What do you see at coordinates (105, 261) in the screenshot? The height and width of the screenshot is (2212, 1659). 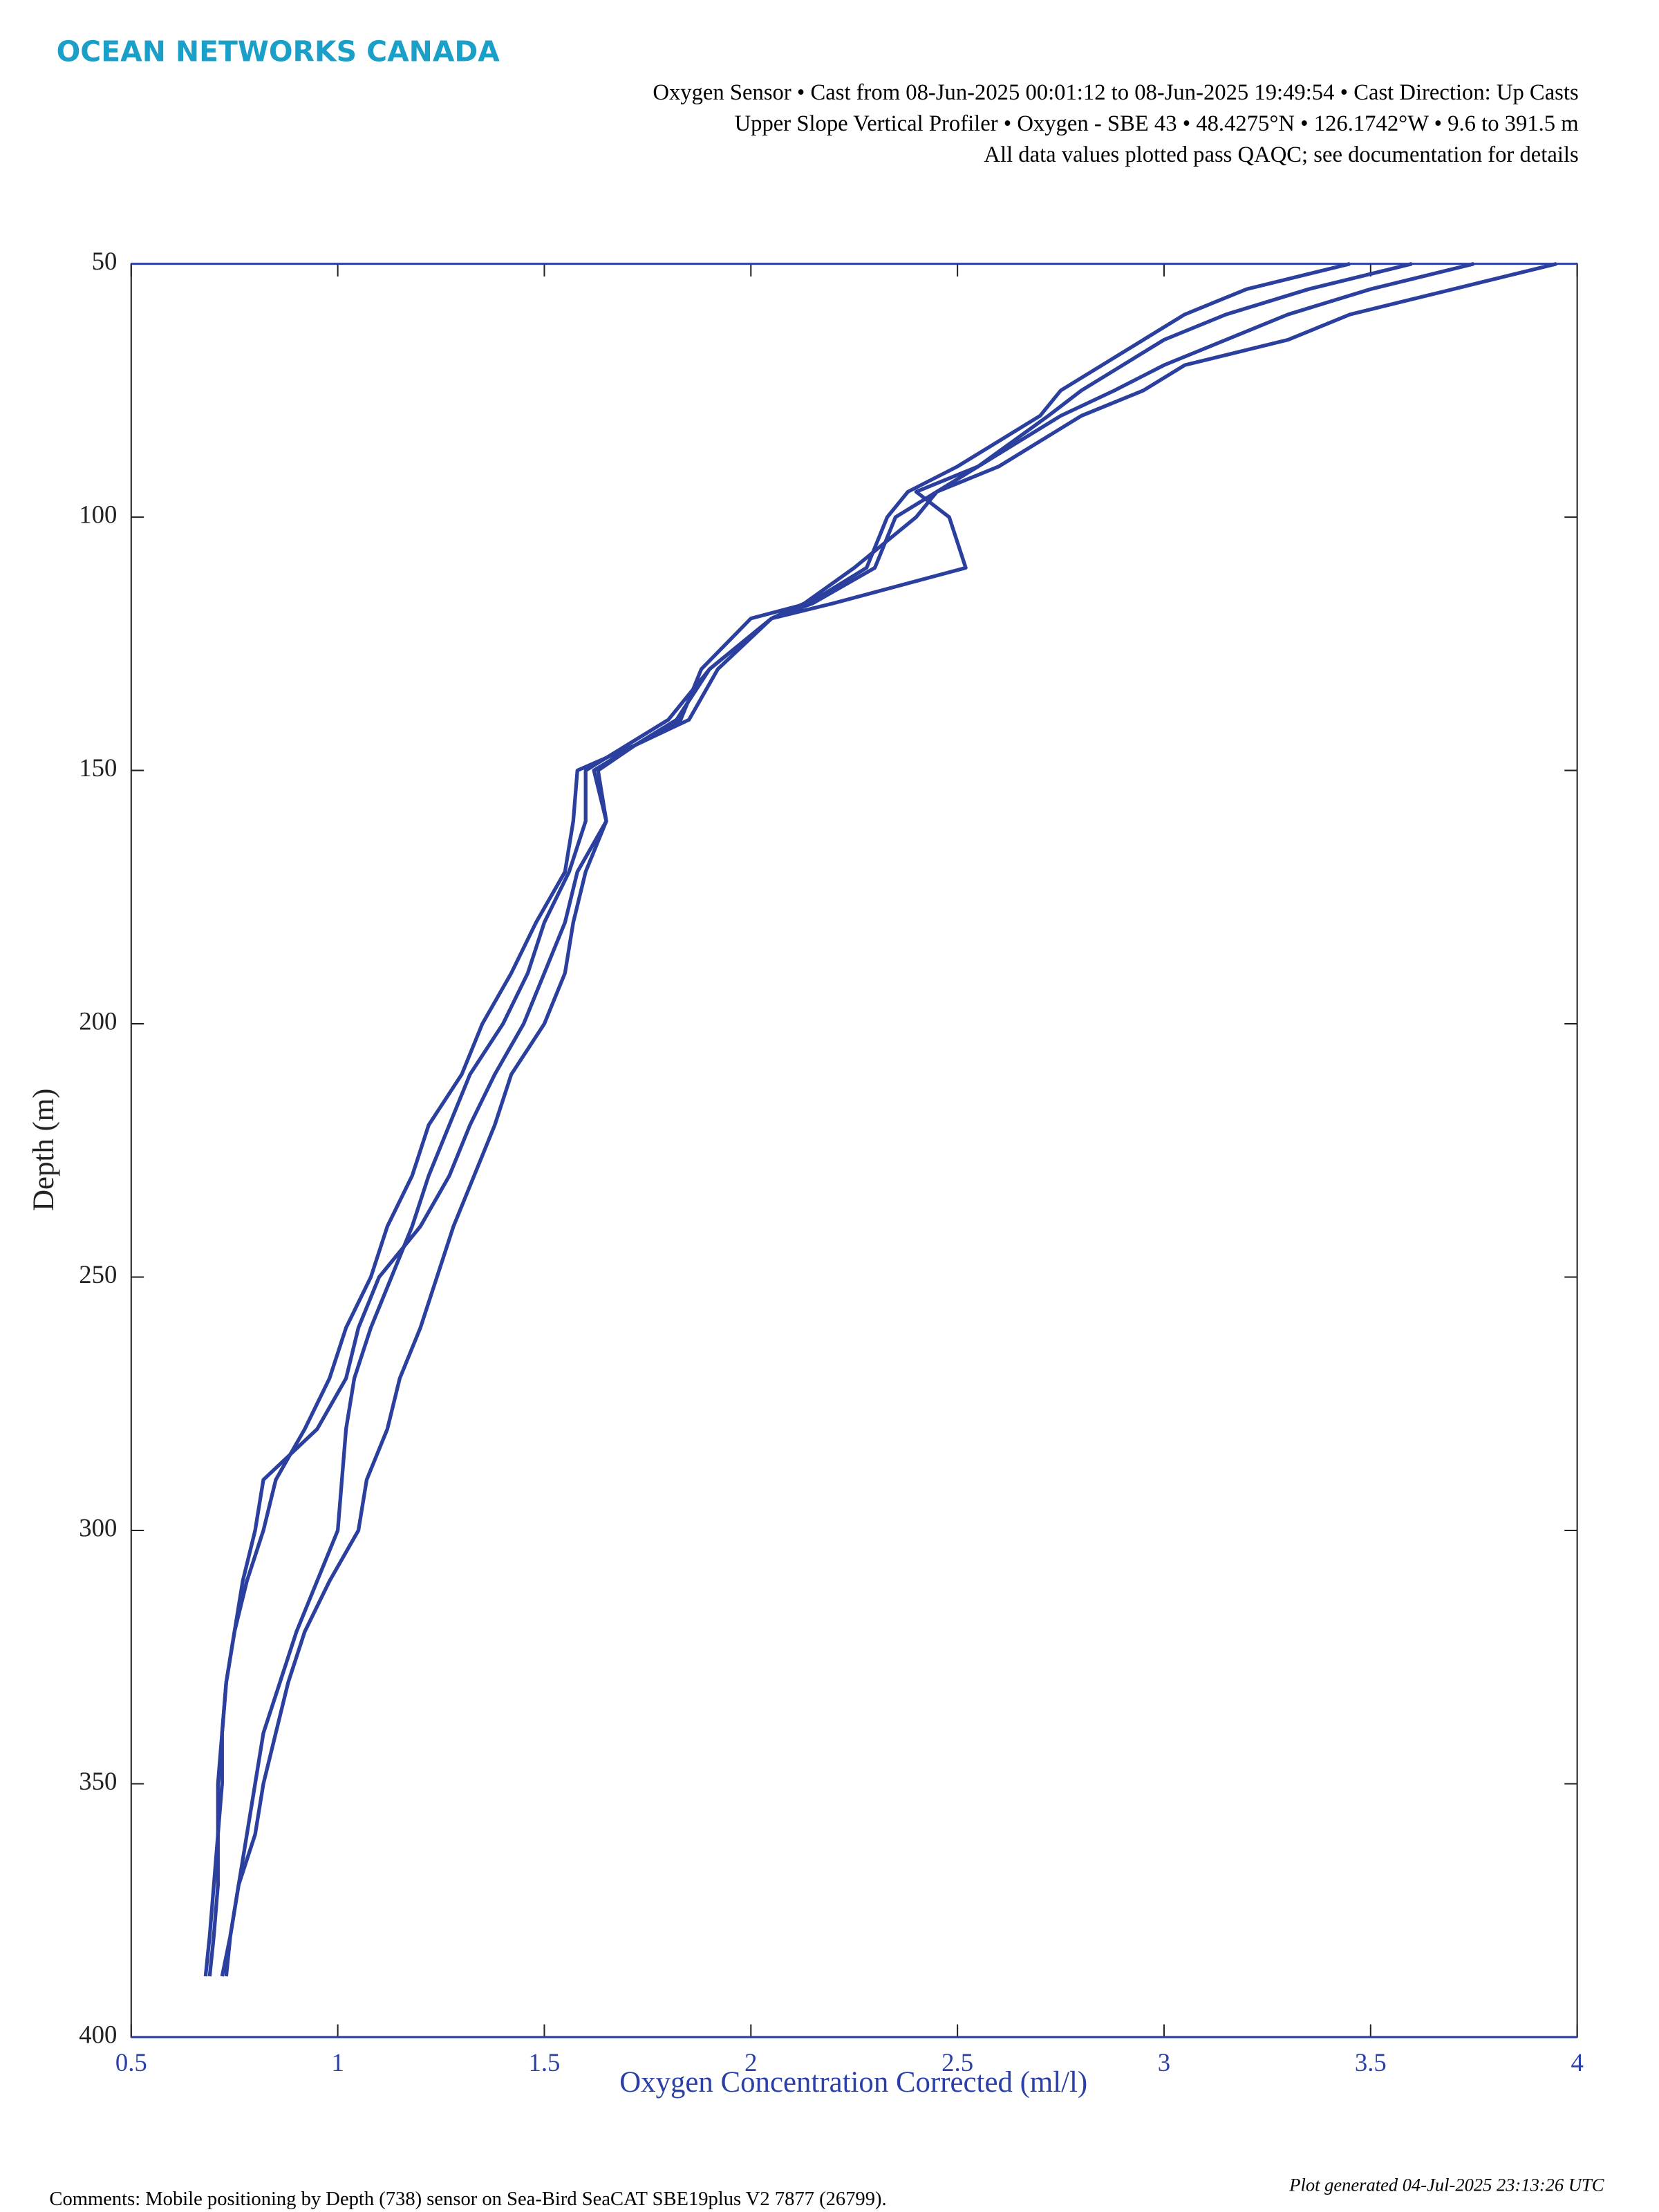 I see `y-tick-label: 50` at bounding box center [105, 261].